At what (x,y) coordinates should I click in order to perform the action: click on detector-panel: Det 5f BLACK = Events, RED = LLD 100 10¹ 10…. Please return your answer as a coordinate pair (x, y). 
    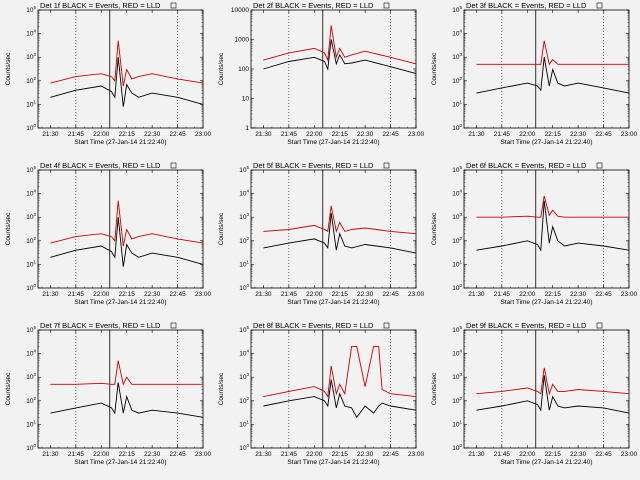
    Looking at the image, I should click on (319, 240).